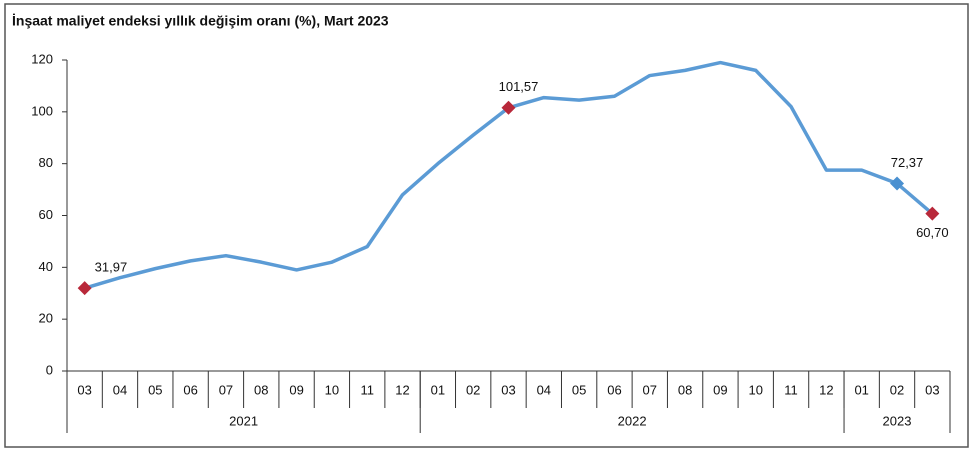 Image resolution: width=973 pixels, height=452 pixels. Describe the element at coordinates (632, 420) in the screenshot. I see `group-label: 2022` at that location.